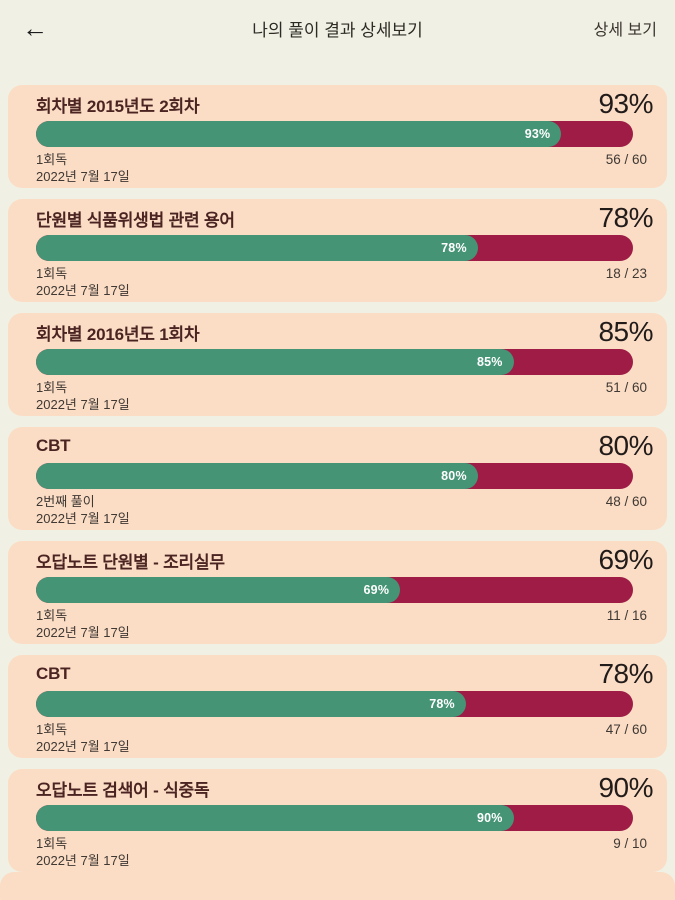 Image resolution: width=675 pixels, height=900 pixels. Describe the element at coordinates (65, 501) in the screenshot. I see `attempt-label: 2번째 풀이` at that location.